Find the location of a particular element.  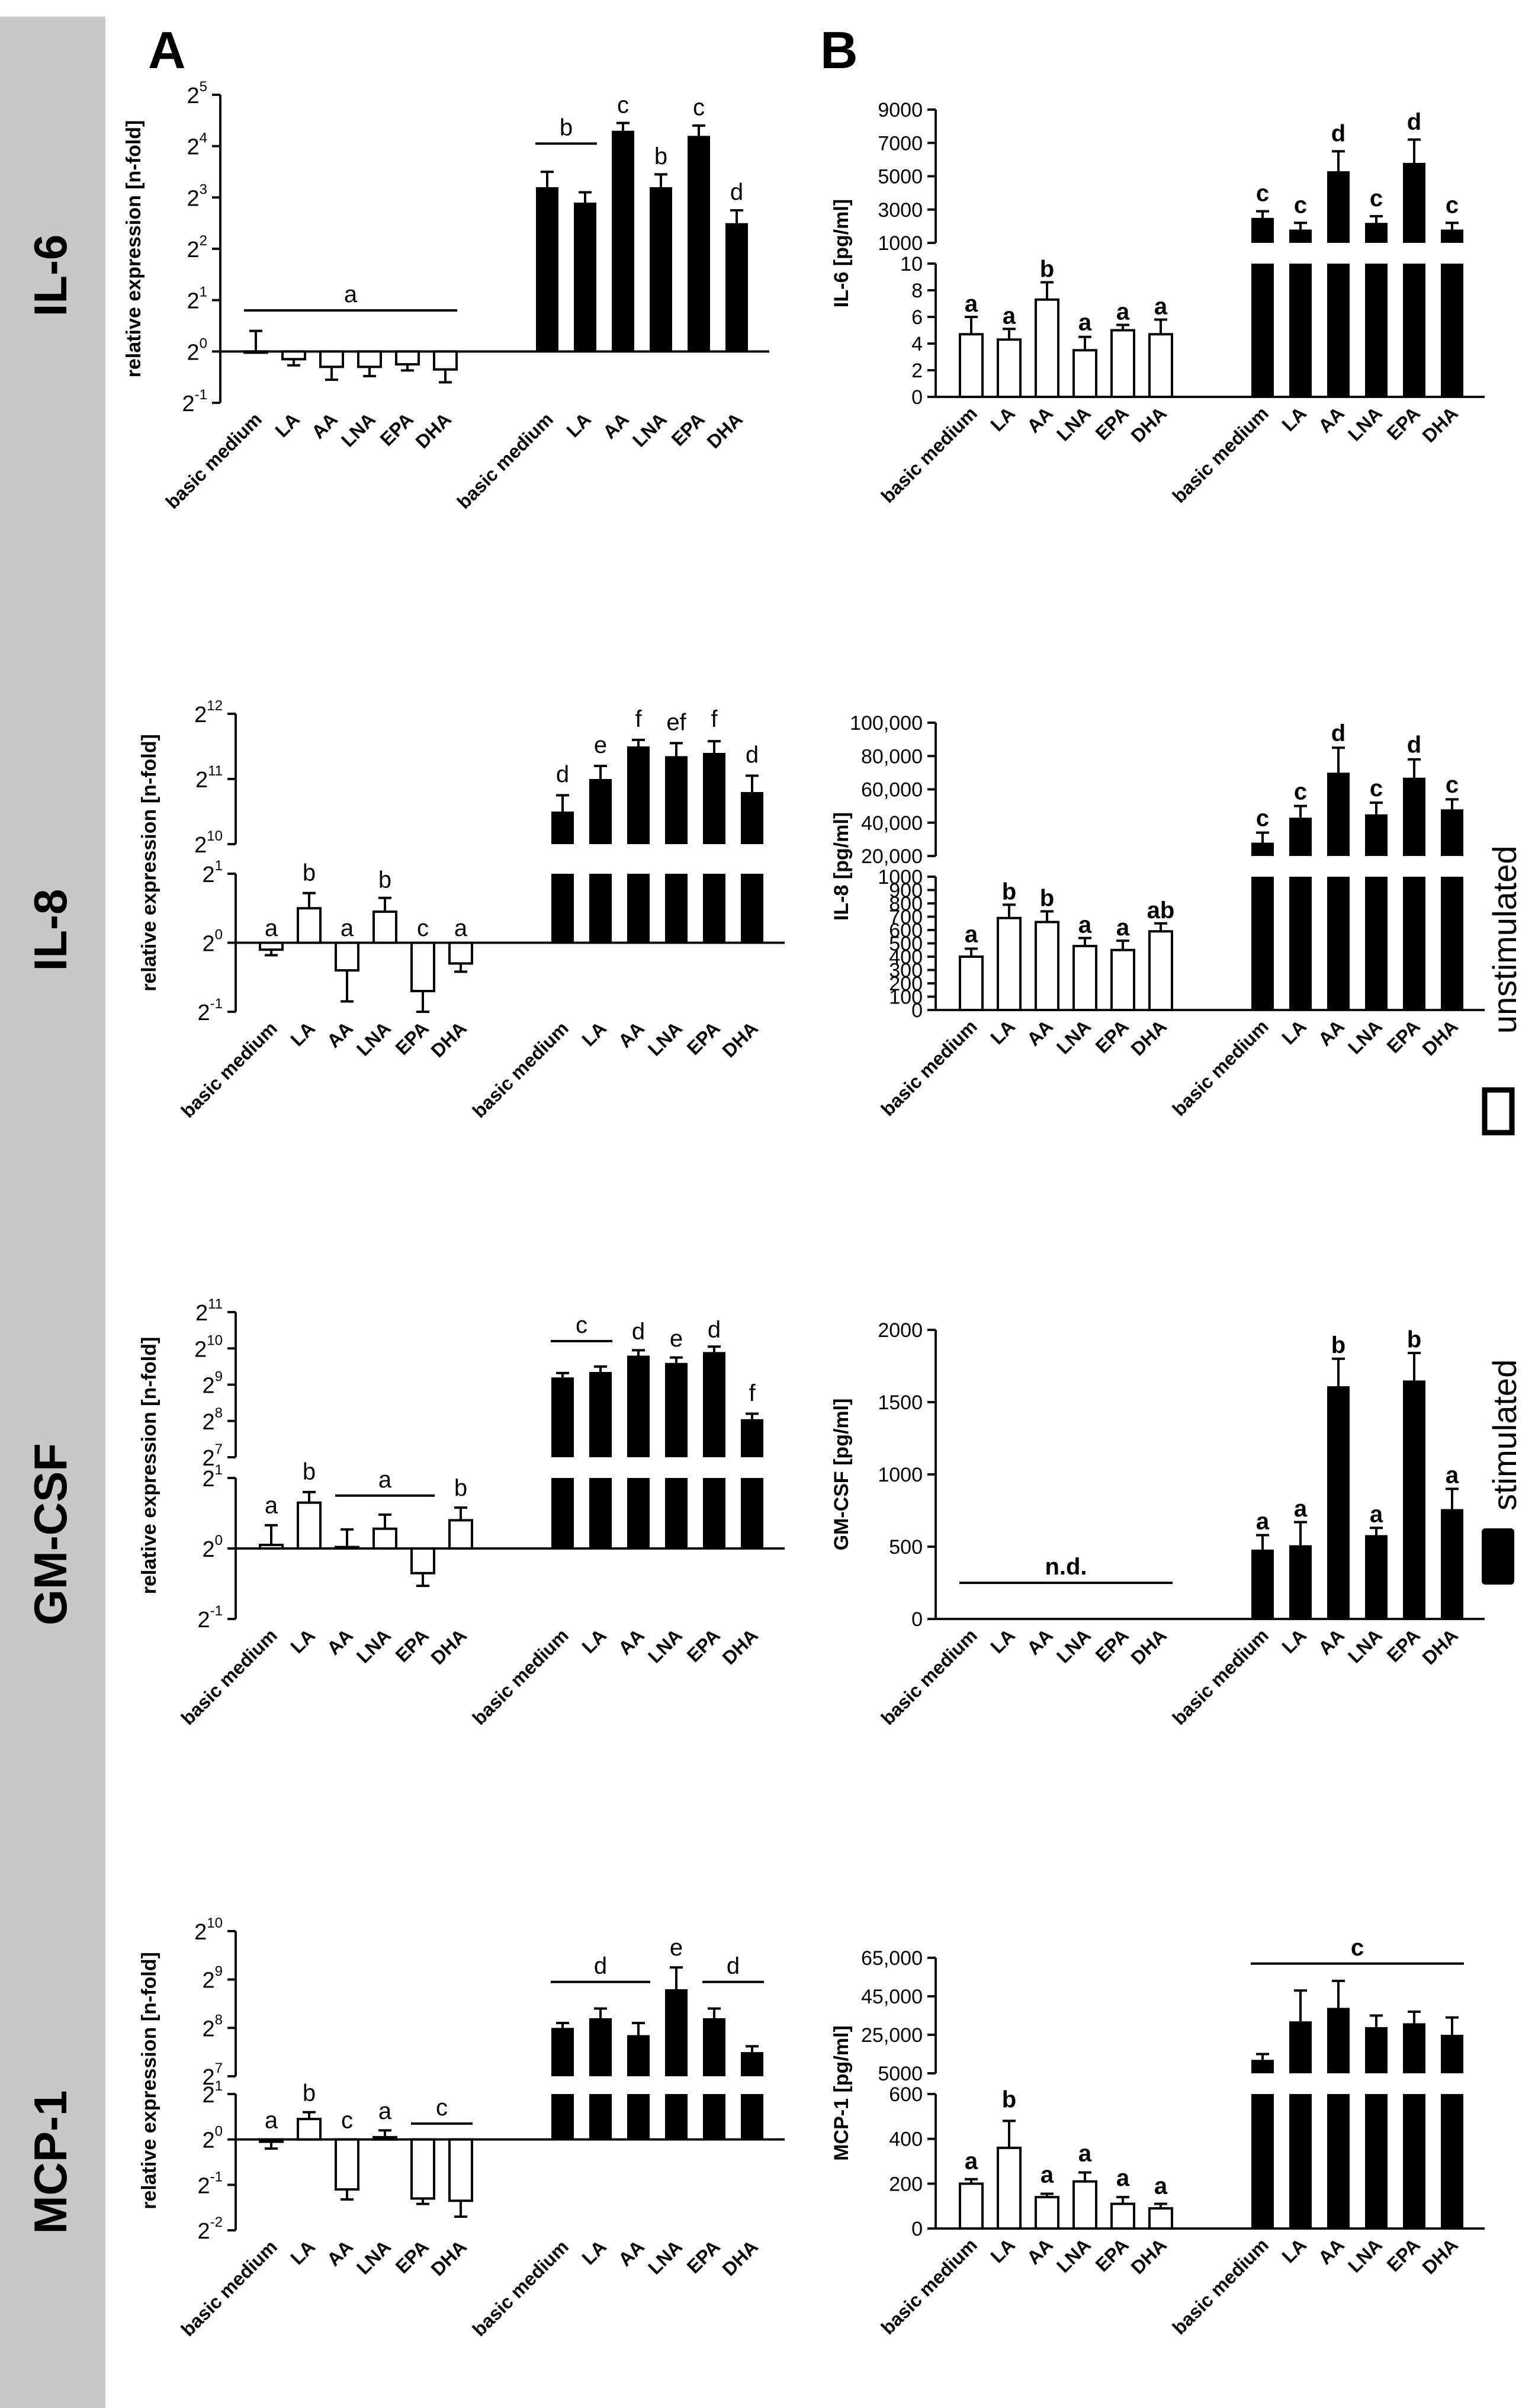

y-tick-label: 200 is located at coordinates (906, 2184).